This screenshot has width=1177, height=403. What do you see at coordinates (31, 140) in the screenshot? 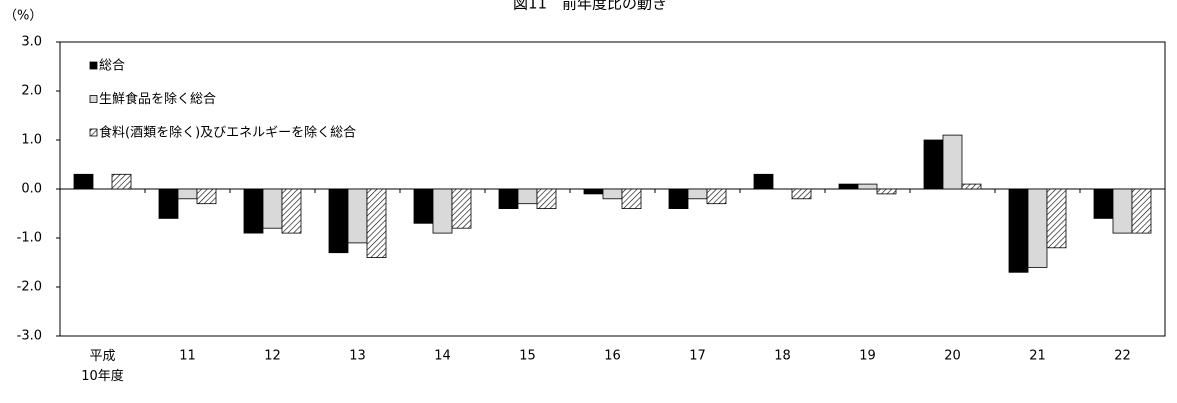
I see `y-tick-label: 1.0` at bounding box center [31, 140].